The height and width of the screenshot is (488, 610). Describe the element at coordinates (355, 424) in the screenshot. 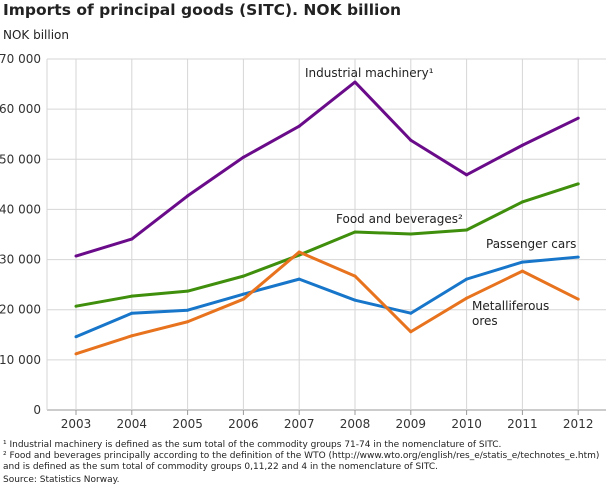

I see `x-tick-label: 2008` at that location.